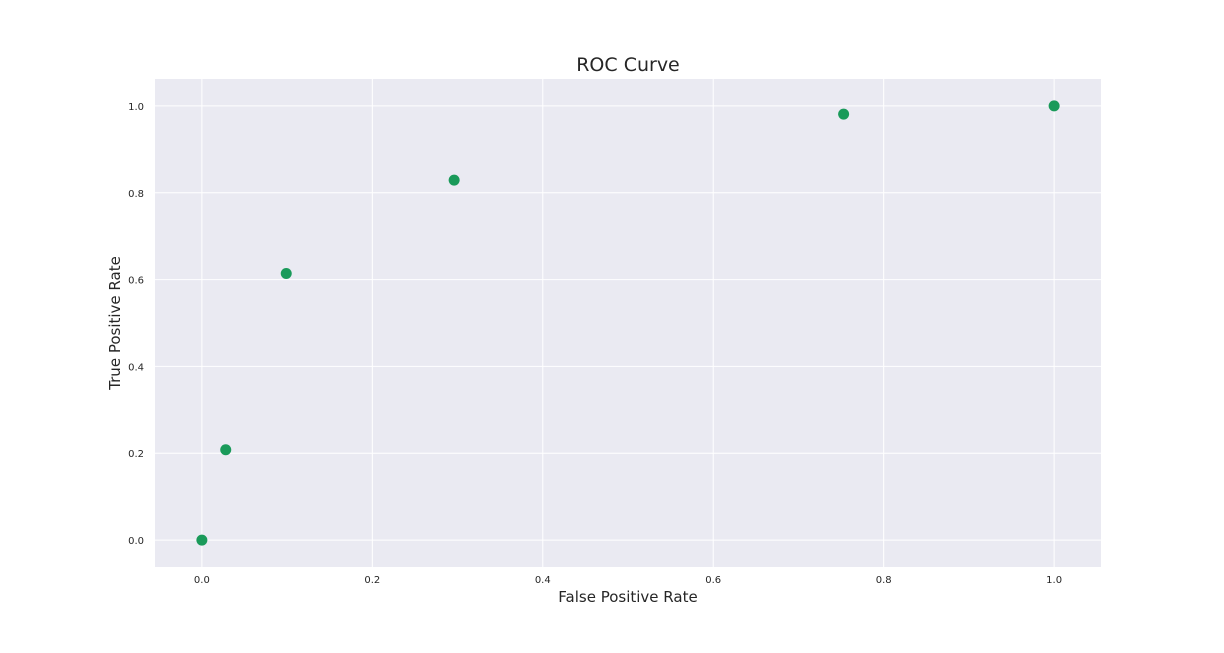 The image size is (1224, 653). I want to click on x-tick-label: 0.4, so click(543, 580).